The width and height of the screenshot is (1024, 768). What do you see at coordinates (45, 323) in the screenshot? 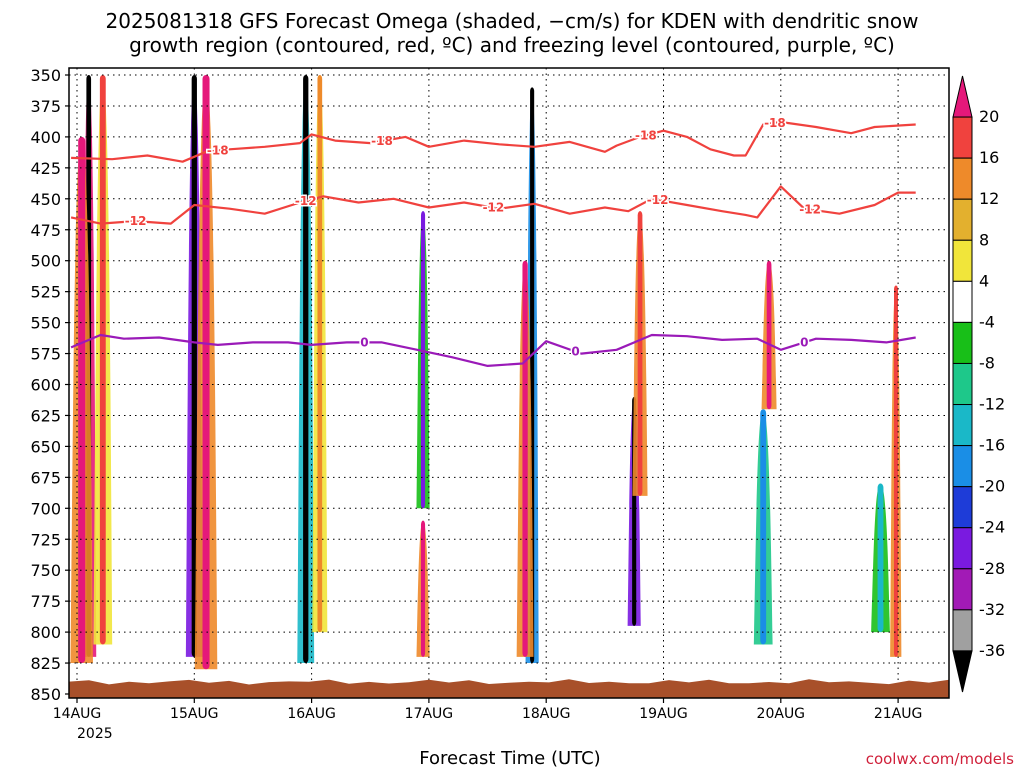
I see `y-tick-label: 550` at bounding box center [45, 323].